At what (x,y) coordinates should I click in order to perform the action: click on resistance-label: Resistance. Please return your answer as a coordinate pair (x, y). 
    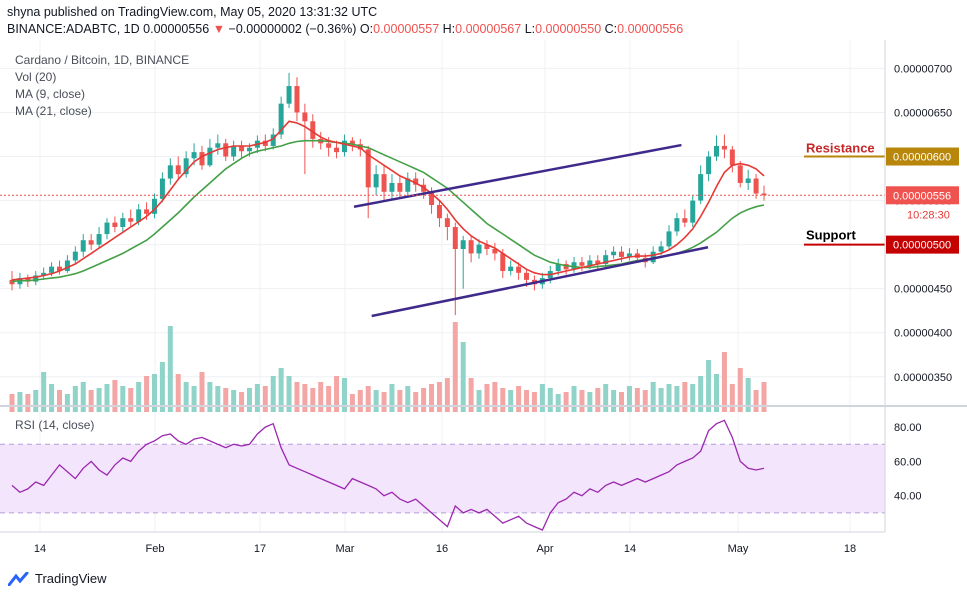
    Looking at the image, I should click on (840, 148).